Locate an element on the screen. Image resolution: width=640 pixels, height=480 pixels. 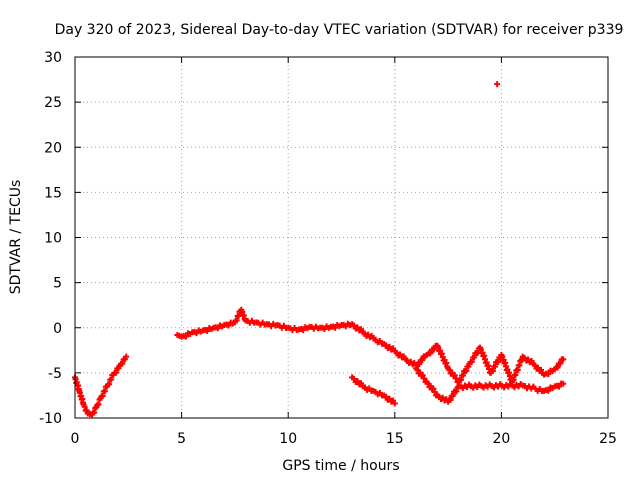
x-axis-label: GPS time / hours is located at coordinates (340, 466).